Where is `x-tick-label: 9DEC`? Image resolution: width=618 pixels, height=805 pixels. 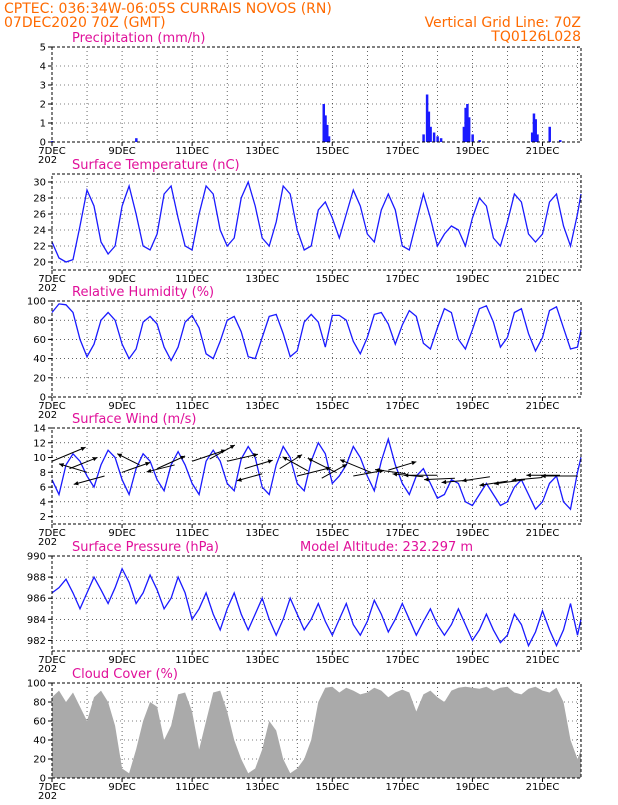 x-tick-label: 9DEC is located at coordinates (121, 151).